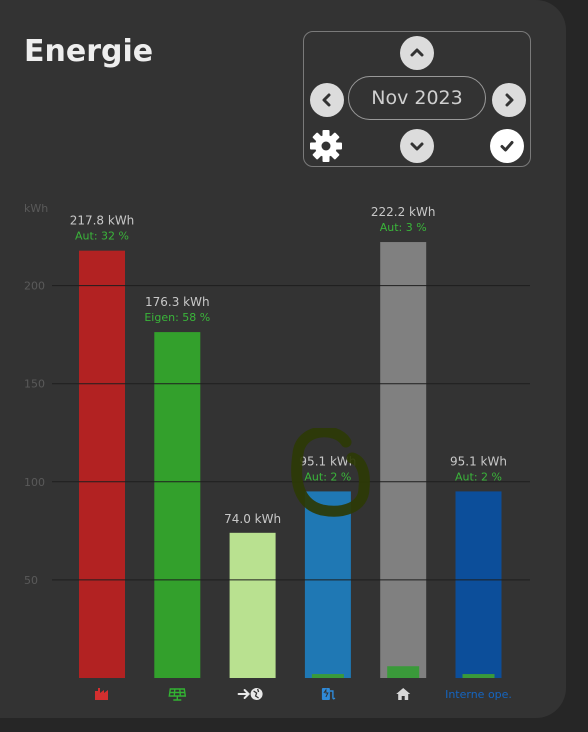 The width and height of the screenshot is (588, 732). I want to click on y-axis-unit: kWh, so click(36, 208).